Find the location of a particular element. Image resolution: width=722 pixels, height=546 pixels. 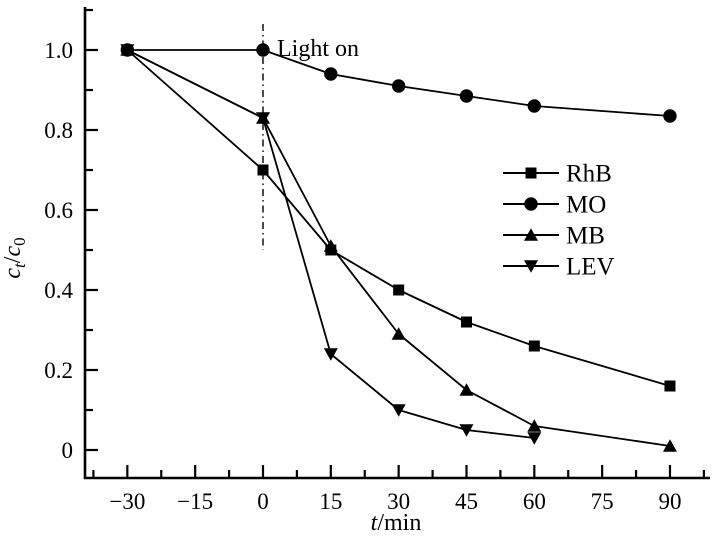

y-tick-label: 0 is located at coordinates (68, 450).